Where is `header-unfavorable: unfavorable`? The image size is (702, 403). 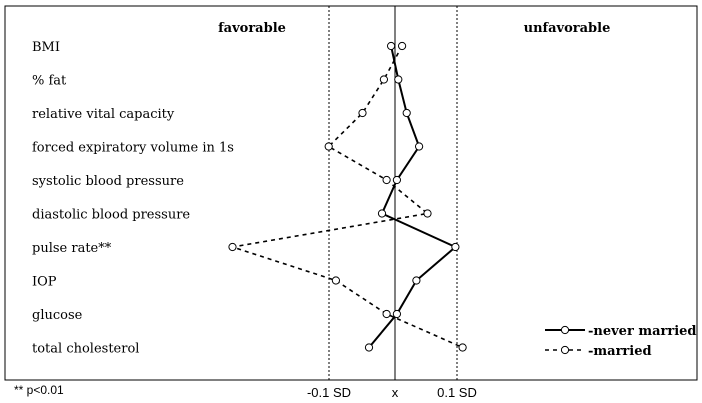 header-unfavorable: unfavorable is located at coordinates (567, 28).